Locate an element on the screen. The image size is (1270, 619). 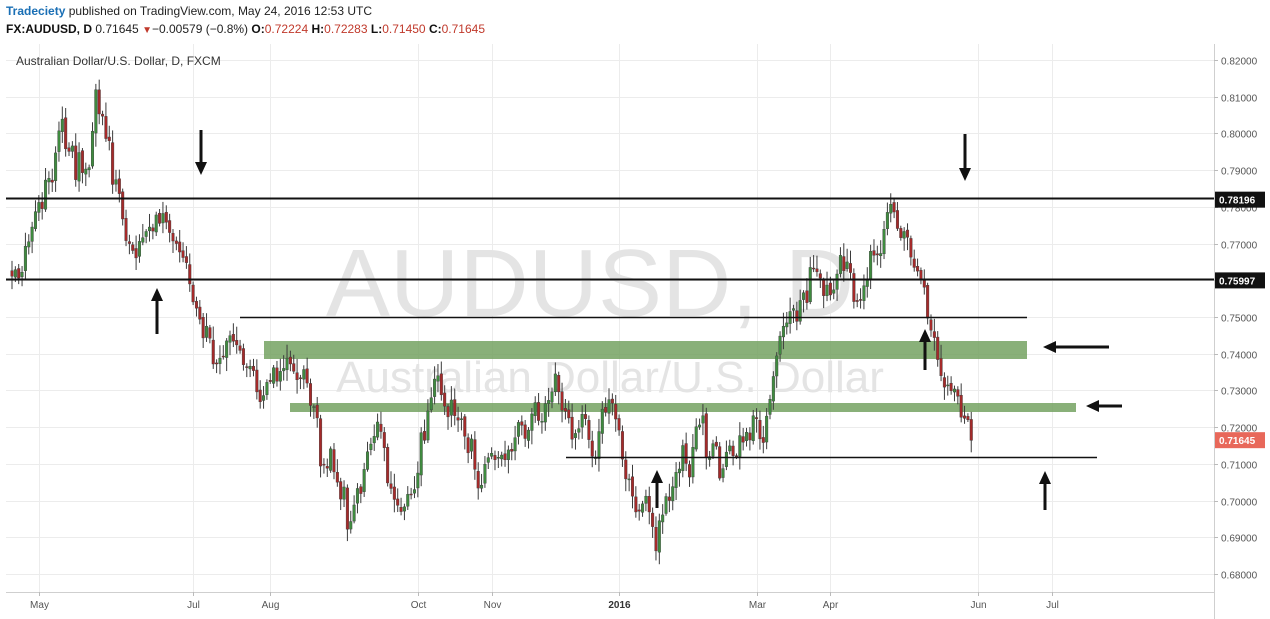
author-link: Tradeciety is located at coordinates (36, 11).